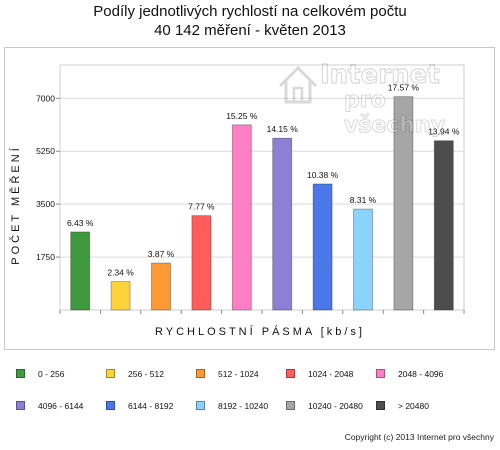 This screenshot has height=450, width=500. I want to click on data-label: 8.31 %, so click(363, 200).